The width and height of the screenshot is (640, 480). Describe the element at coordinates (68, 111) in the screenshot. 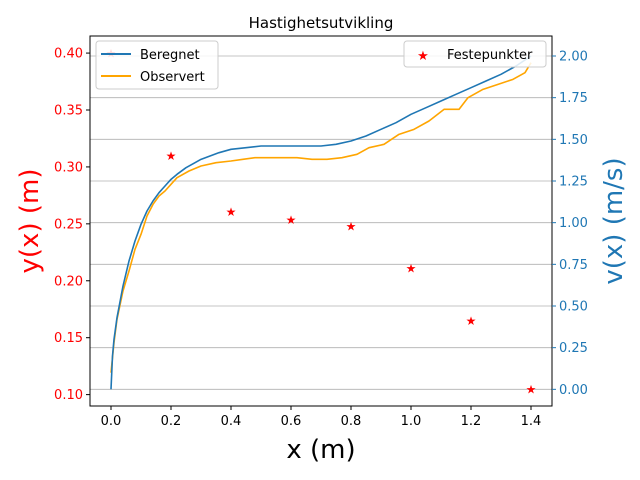

I see `y-left-tick-label: 0.35` at that location.